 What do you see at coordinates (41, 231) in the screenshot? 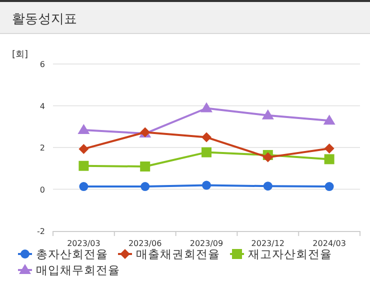
I see `y-tick-label: -2` at bounding box center [41, 231].